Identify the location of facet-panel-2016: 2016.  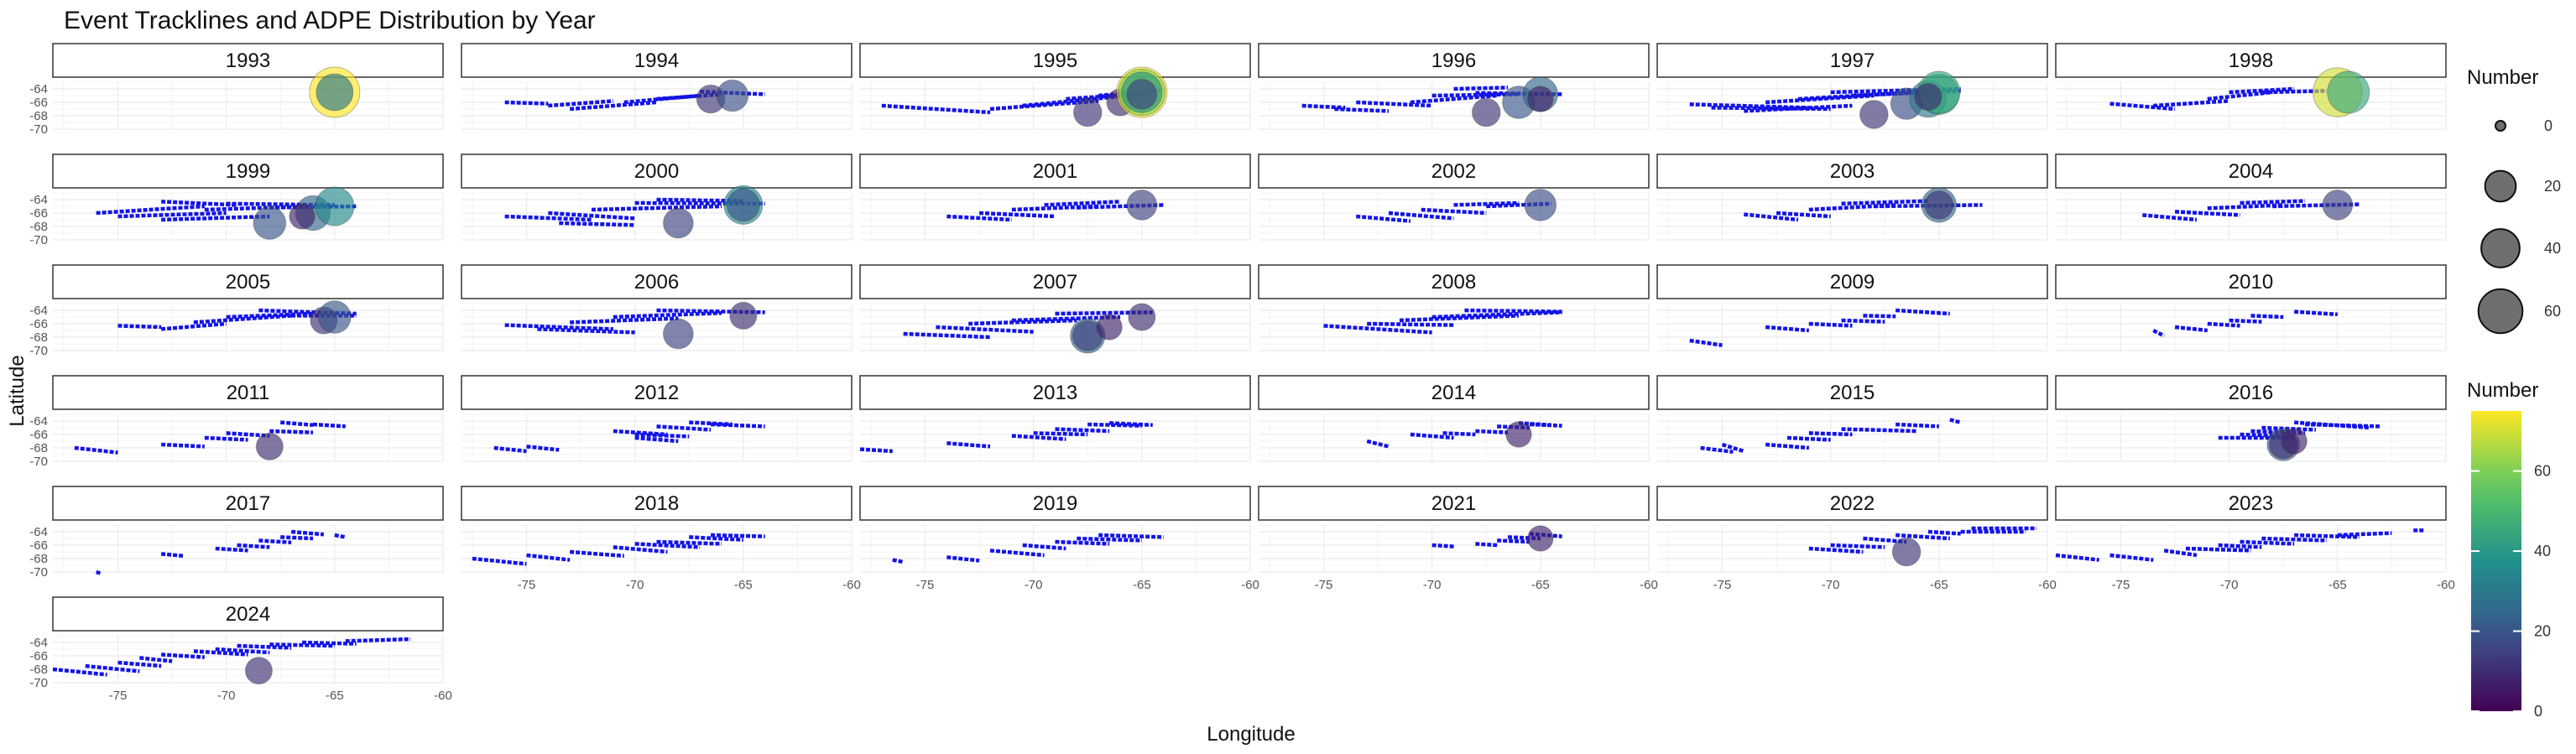
(2251, 418).